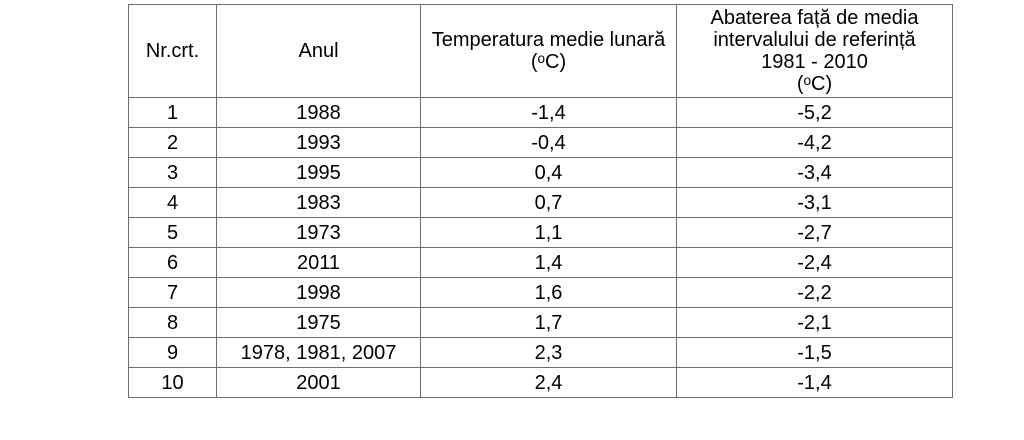 This screenshot has height=440, width=1024. I want to click on cell-nr: 3, so click(172, 172).